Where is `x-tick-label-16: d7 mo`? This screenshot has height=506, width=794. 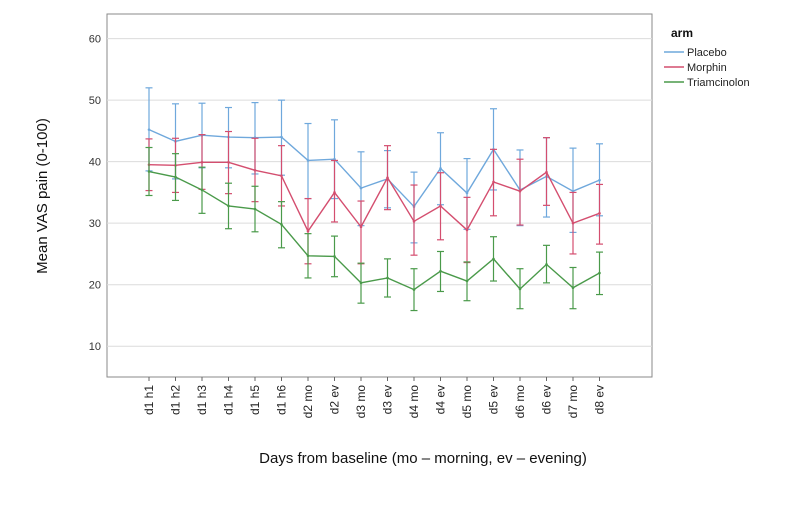
x-tick-label-16: d7 mo is located at coordinates (573, 402).